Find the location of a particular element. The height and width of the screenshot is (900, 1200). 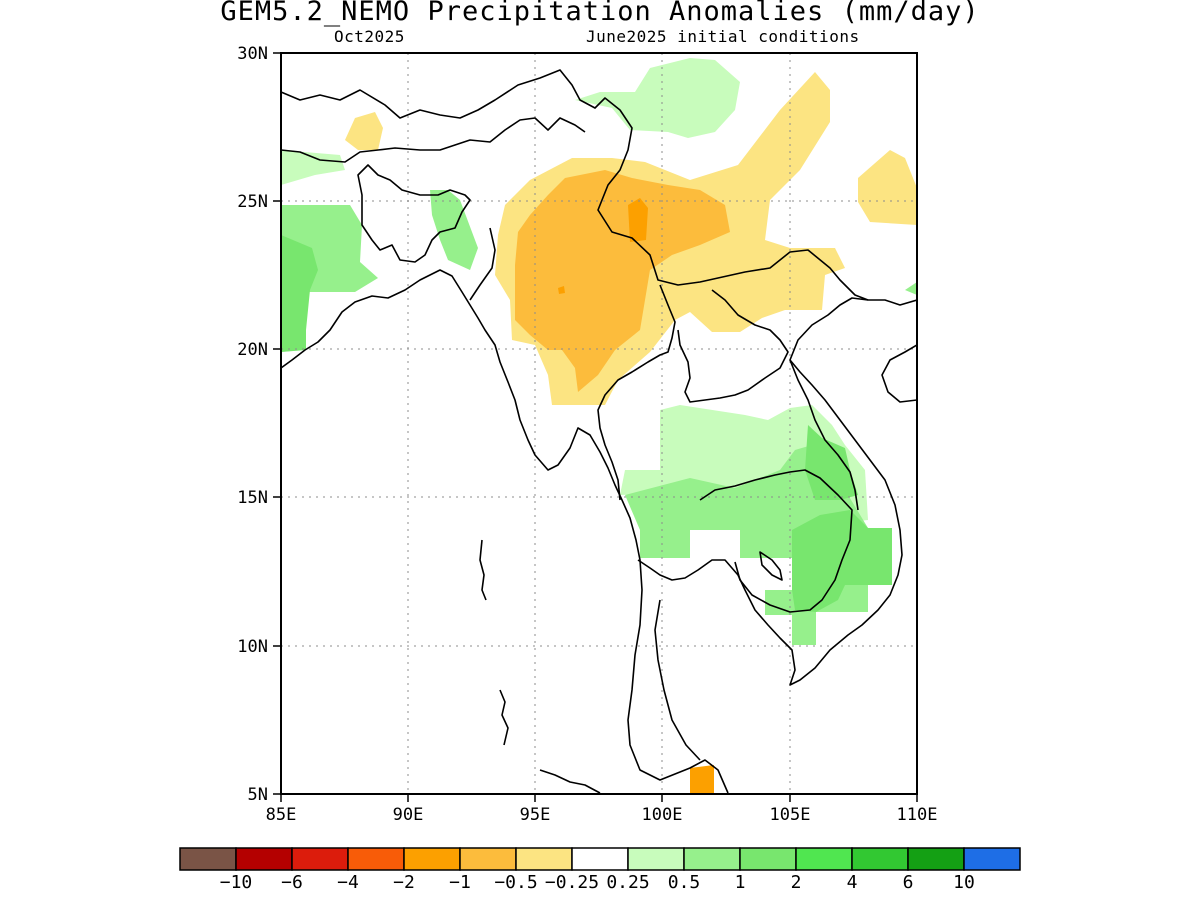

colorbar-label: 6 is located at coordinates (908, 882).